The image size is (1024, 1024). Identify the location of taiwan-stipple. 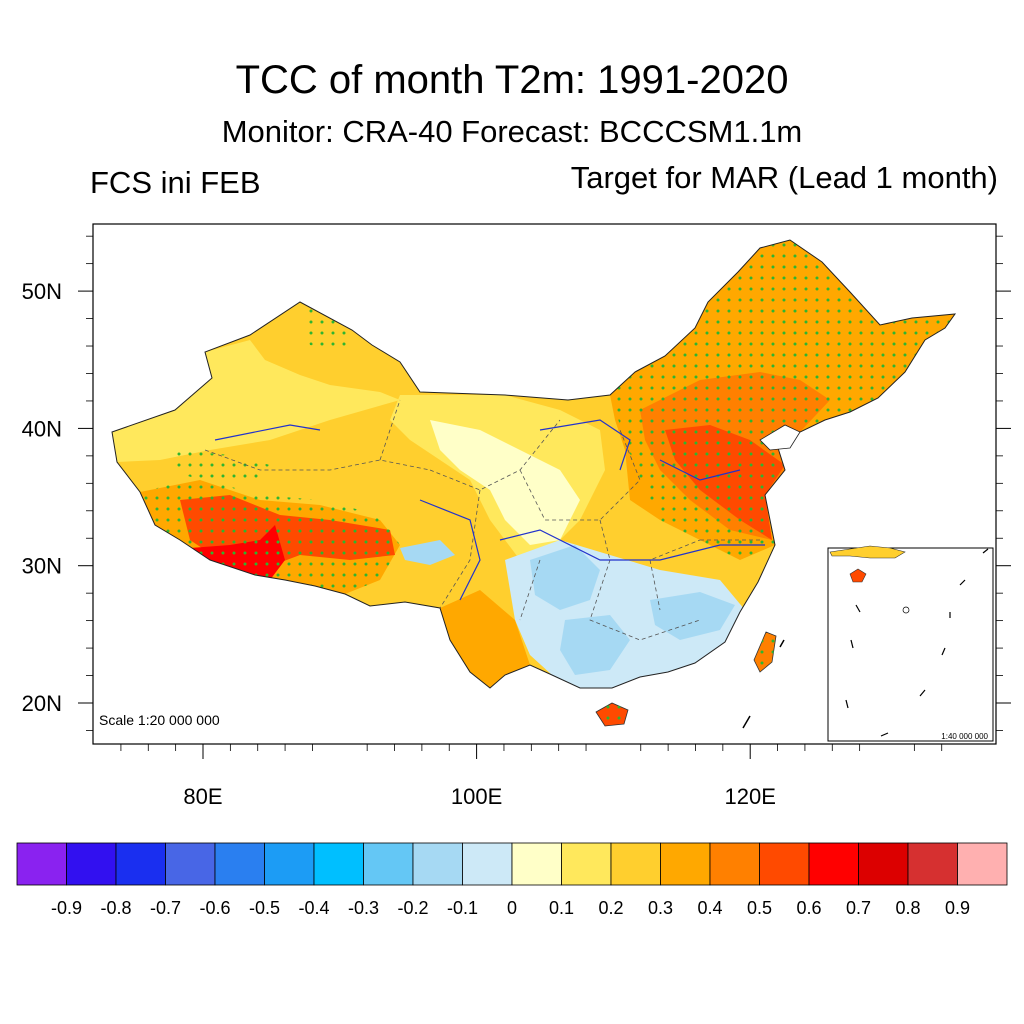
(765, 652).